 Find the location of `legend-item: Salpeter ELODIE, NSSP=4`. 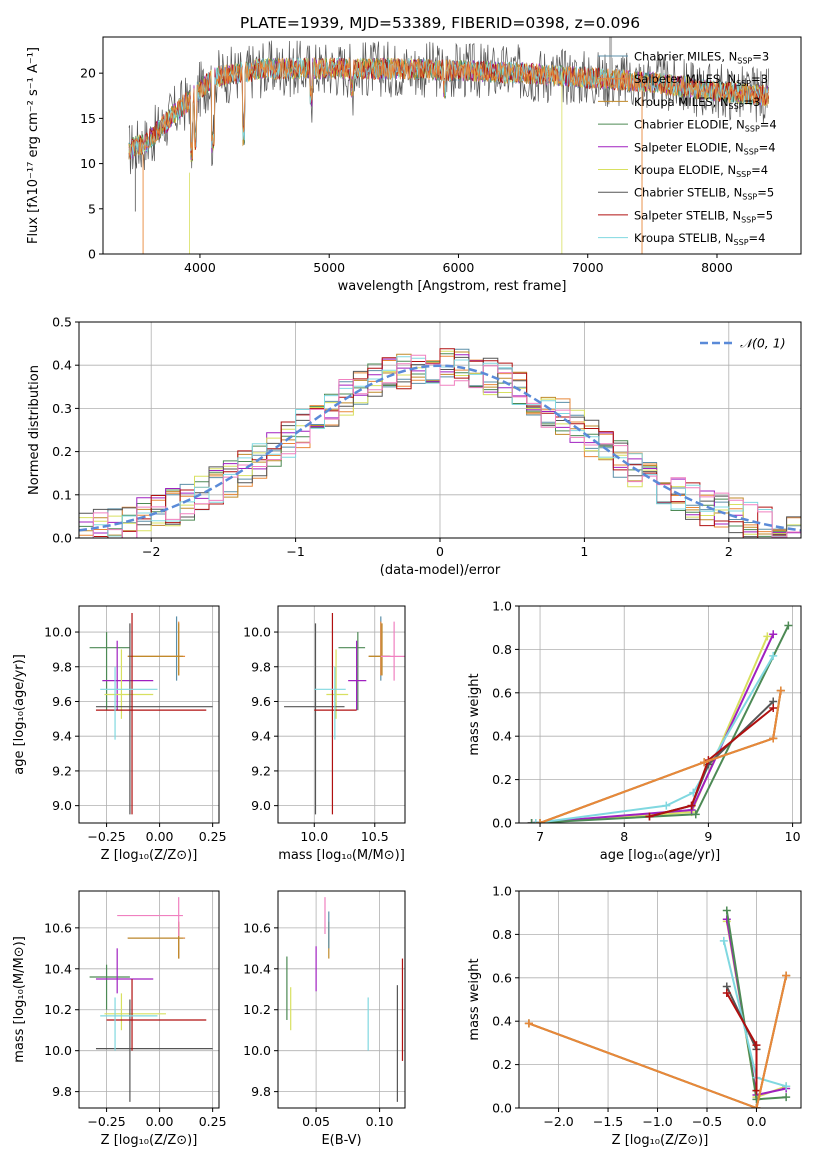

legend-item: Salpeter ELODIE, NSSP=4 is located at coordinates (687, 148).